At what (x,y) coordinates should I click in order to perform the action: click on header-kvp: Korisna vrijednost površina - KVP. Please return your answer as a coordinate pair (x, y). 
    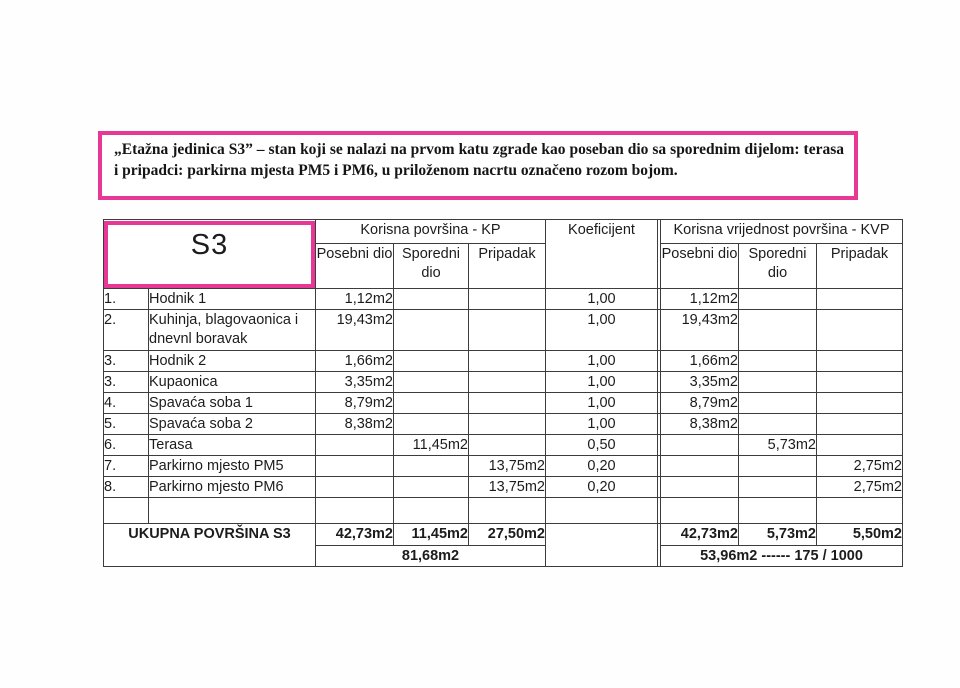
    Looking at the image, I should click on (781, 231).